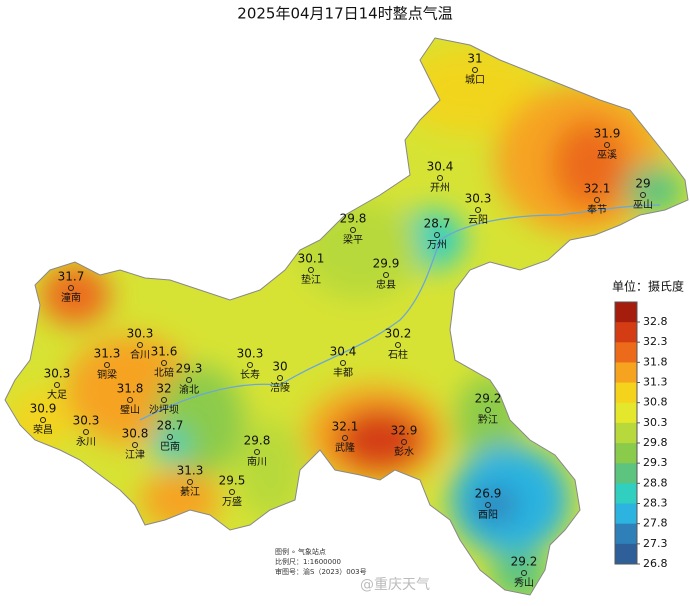  Describe the element at coordinates (404, 431) in the screenshot. I see `station-value: 32.9` at that location.